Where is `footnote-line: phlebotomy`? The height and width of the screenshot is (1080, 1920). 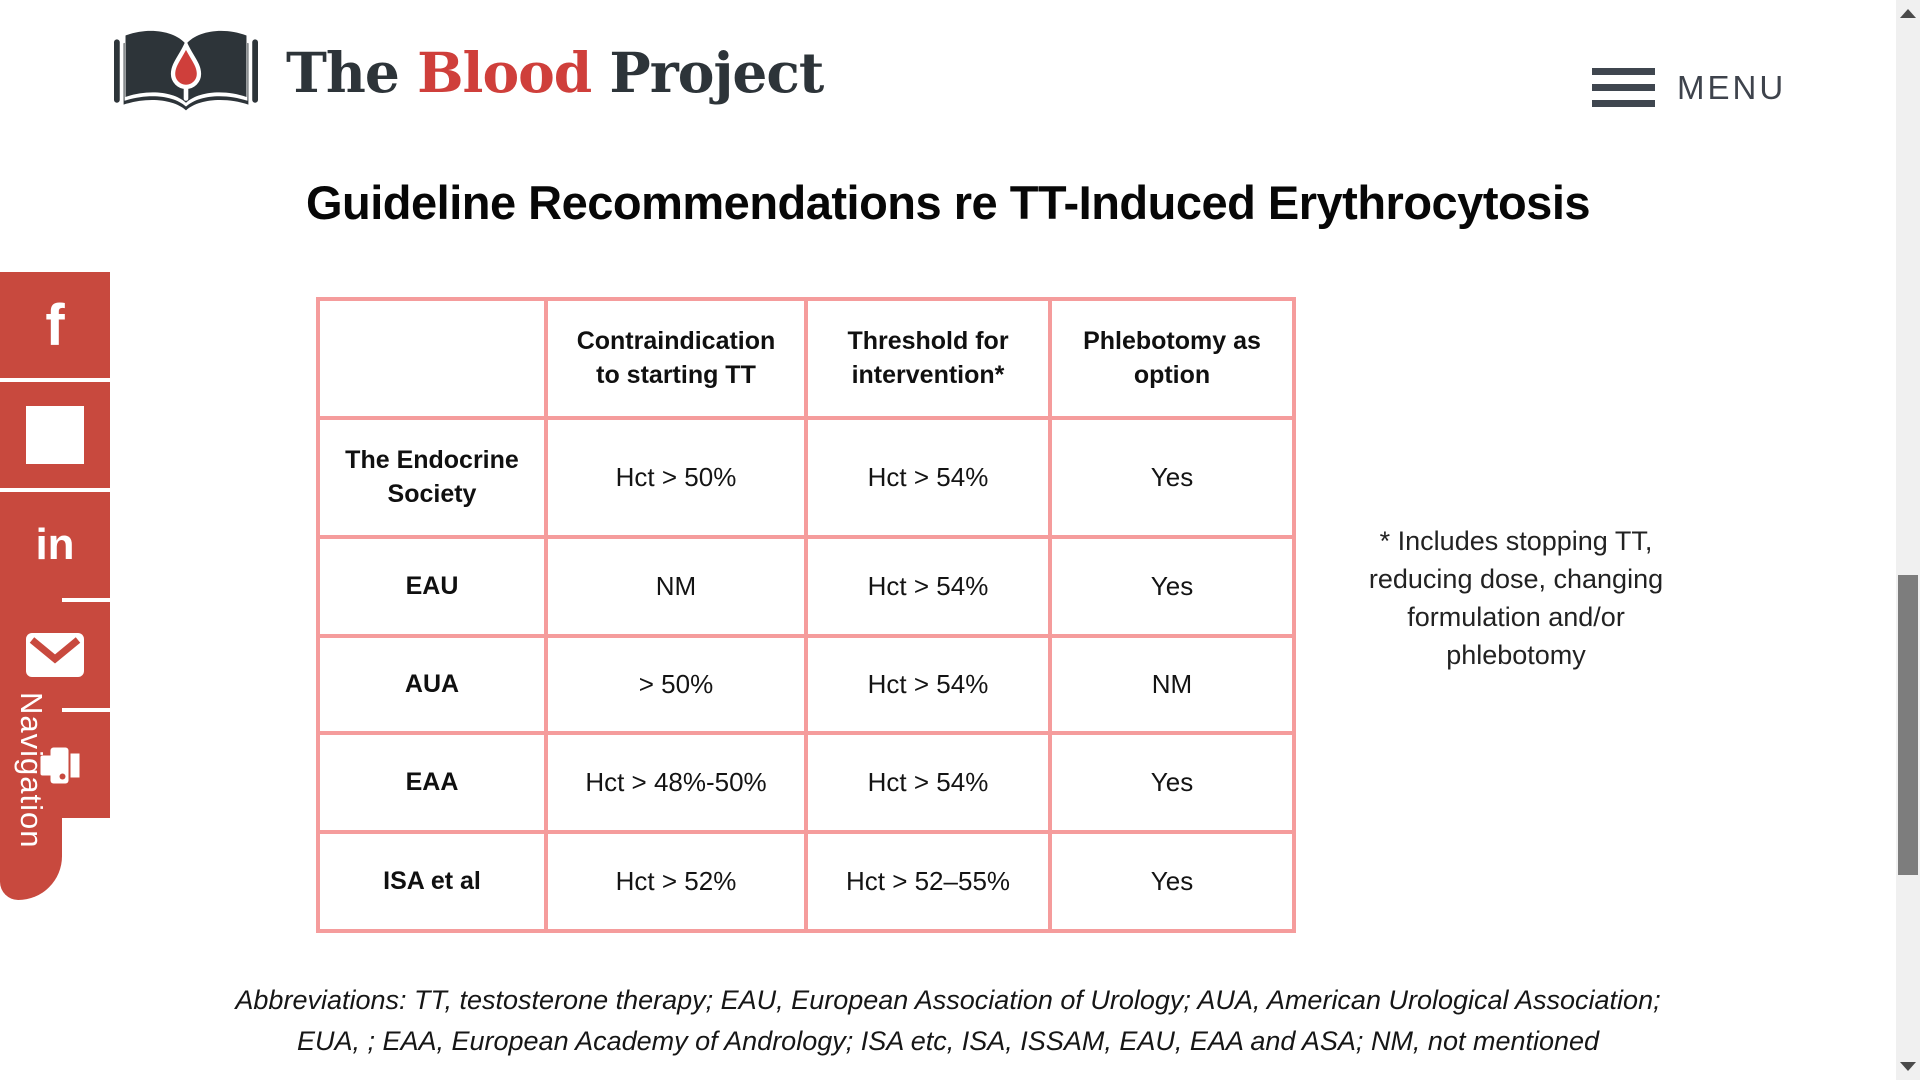 footnote-line: phlebotomy is located at coordinates (1516, 655).